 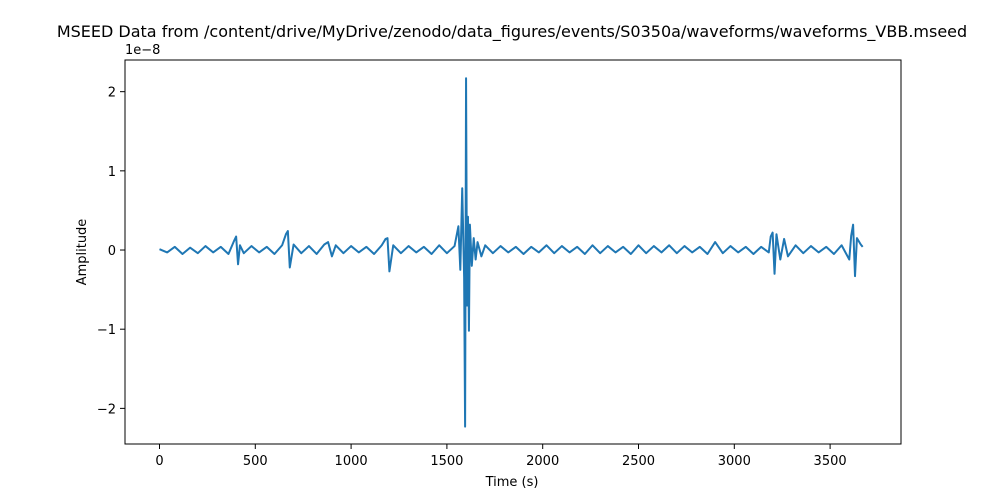 What do you see at coordinates (159, 461) in the screenshot?
I see `x-tick-label: 0` at bounding box center [159, 461].